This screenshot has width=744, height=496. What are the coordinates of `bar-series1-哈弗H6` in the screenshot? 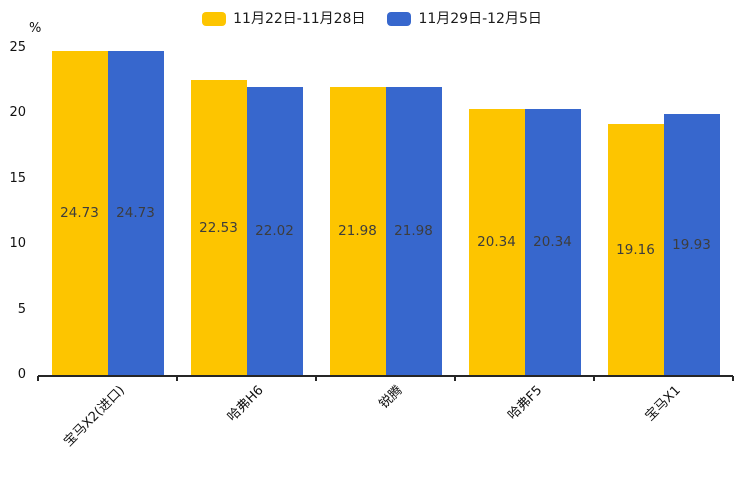 It's located at (218, 227).